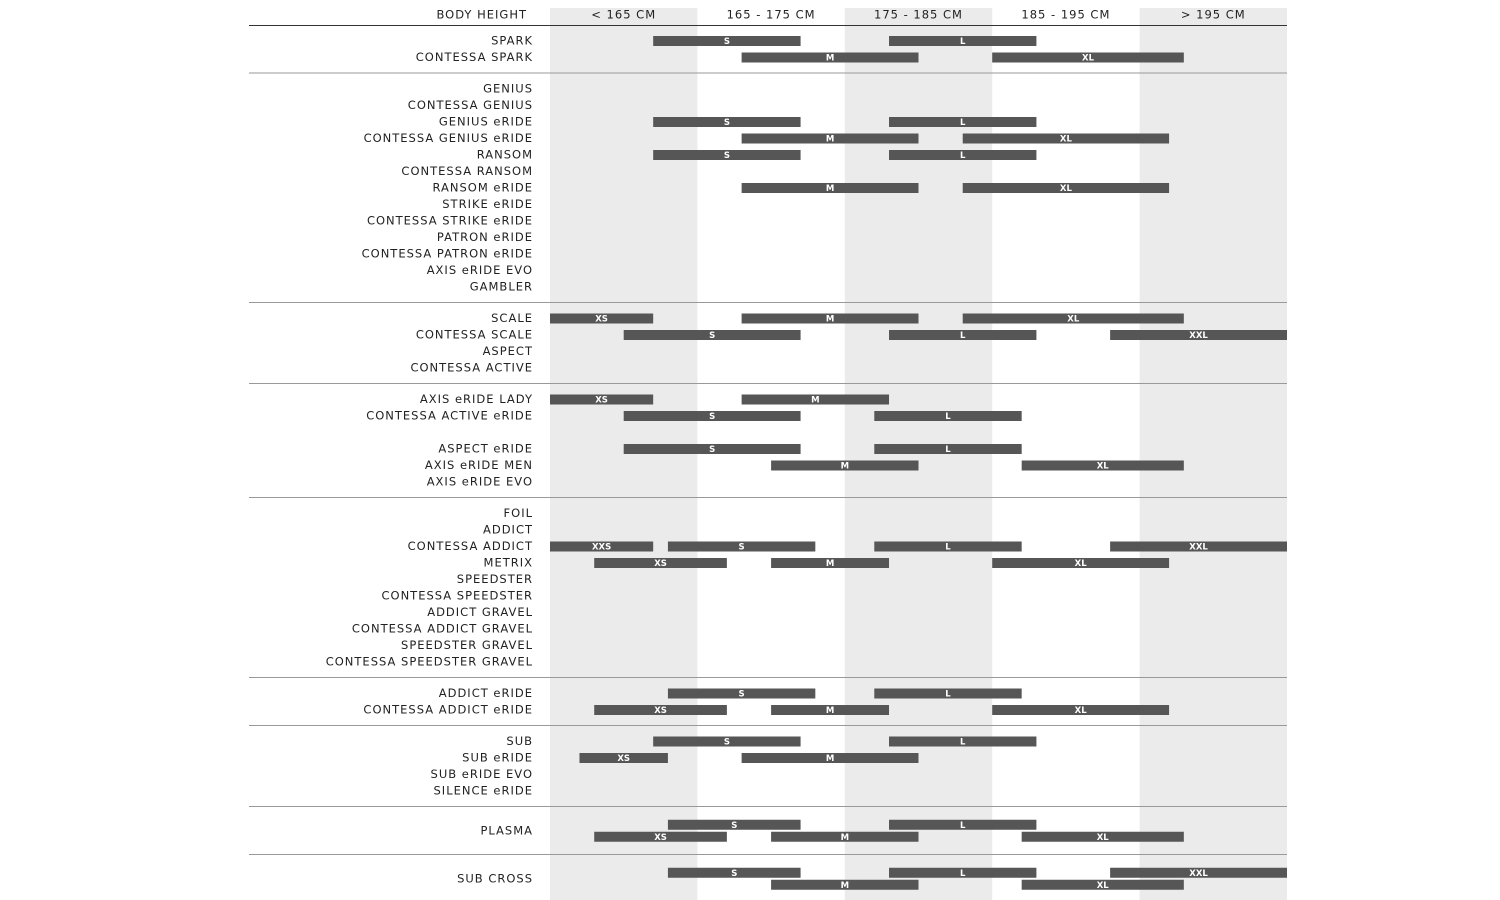 The width and height of the screenshot is (1500, 900). What do you see at coordinates (508, 530) in the screenshot?
I see `model-name: ADDICT` at bounding box center [508, 530].